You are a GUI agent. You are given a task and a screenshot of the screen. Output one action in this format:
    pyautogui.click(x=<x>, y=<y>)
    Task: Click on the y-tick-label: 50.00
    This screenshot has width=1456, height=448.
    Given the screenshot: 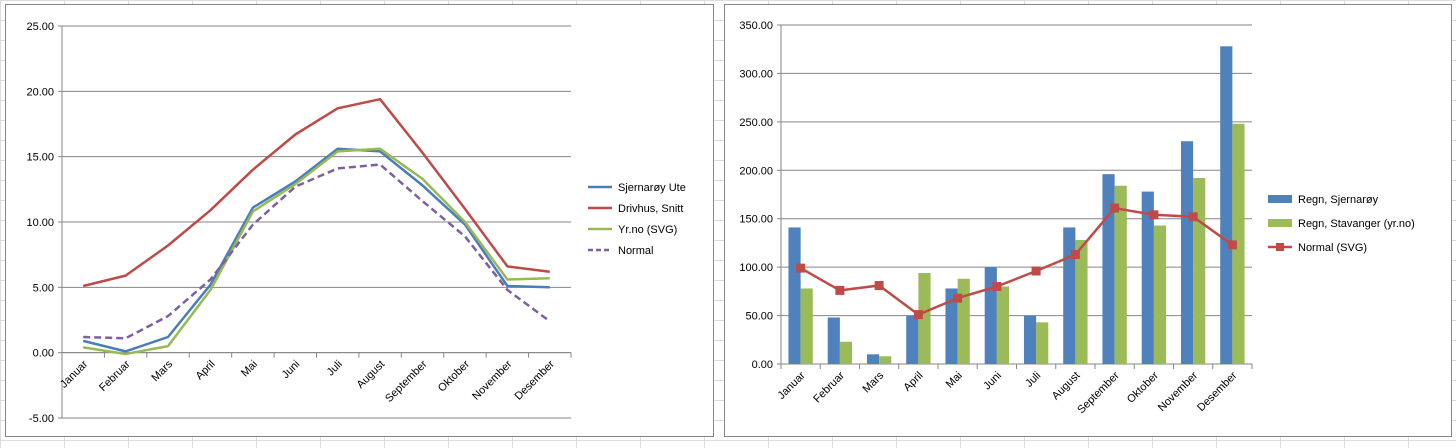 What is the action you would take?
    pyautogui.click(x=759, y=317)
    